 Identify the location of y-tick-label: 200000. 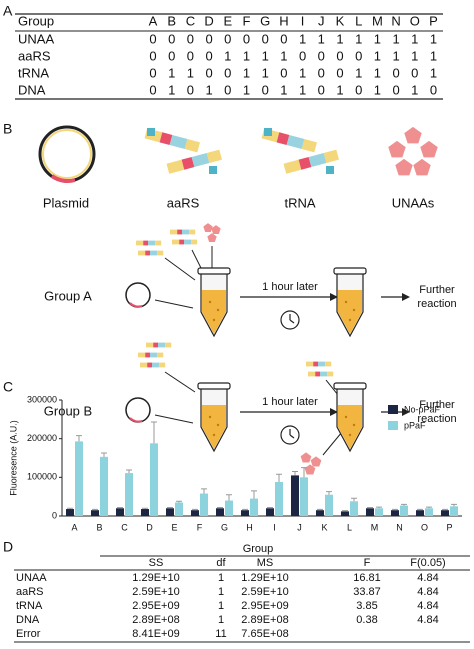
(42, 438).